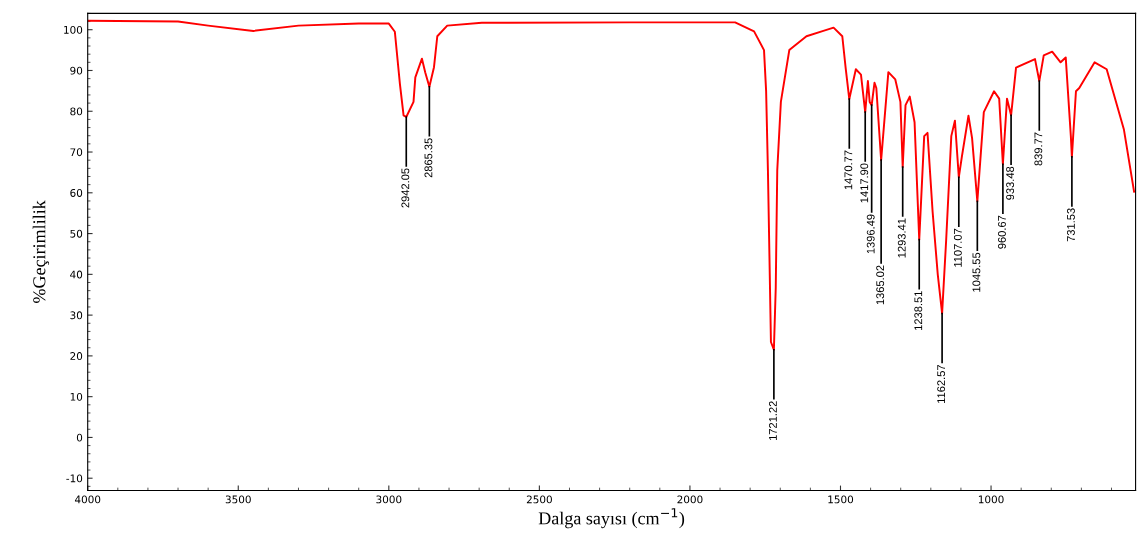 This screenshot has height=536, width=1139. What do you see at coordinates (405, 188) in the screenshot?
I see `annotation: 2942.05` at bounding box center [405, 188].